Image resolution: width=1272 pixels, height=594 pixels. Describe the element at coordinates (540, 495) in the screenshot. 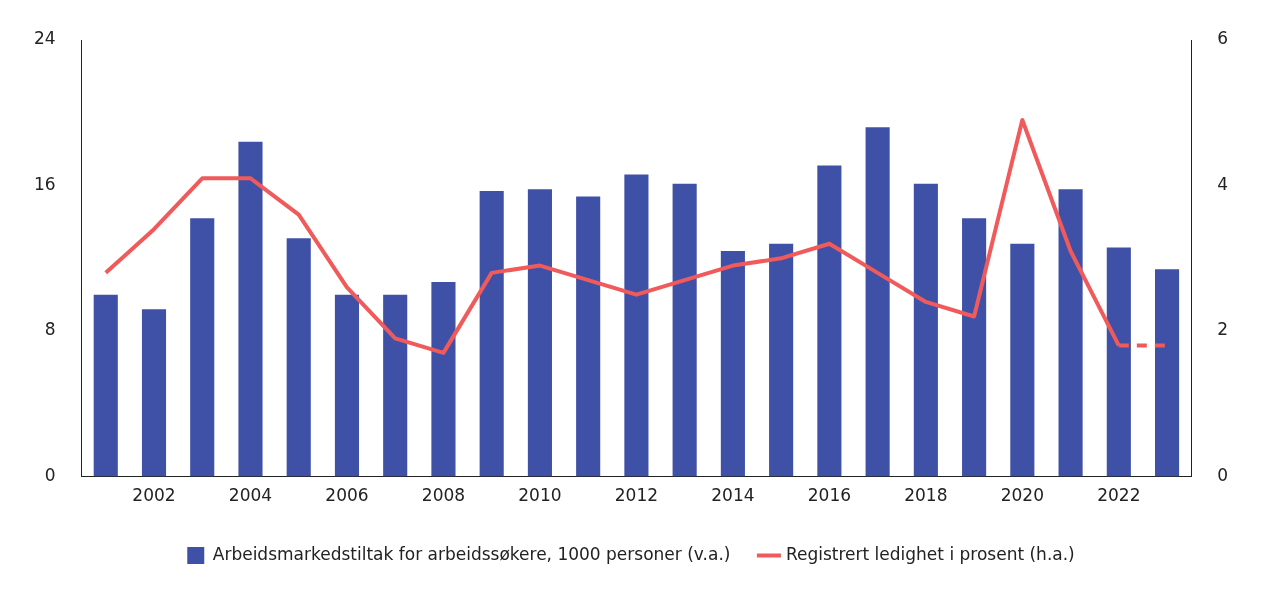

I see `x-tick-label: 2010` at that location.